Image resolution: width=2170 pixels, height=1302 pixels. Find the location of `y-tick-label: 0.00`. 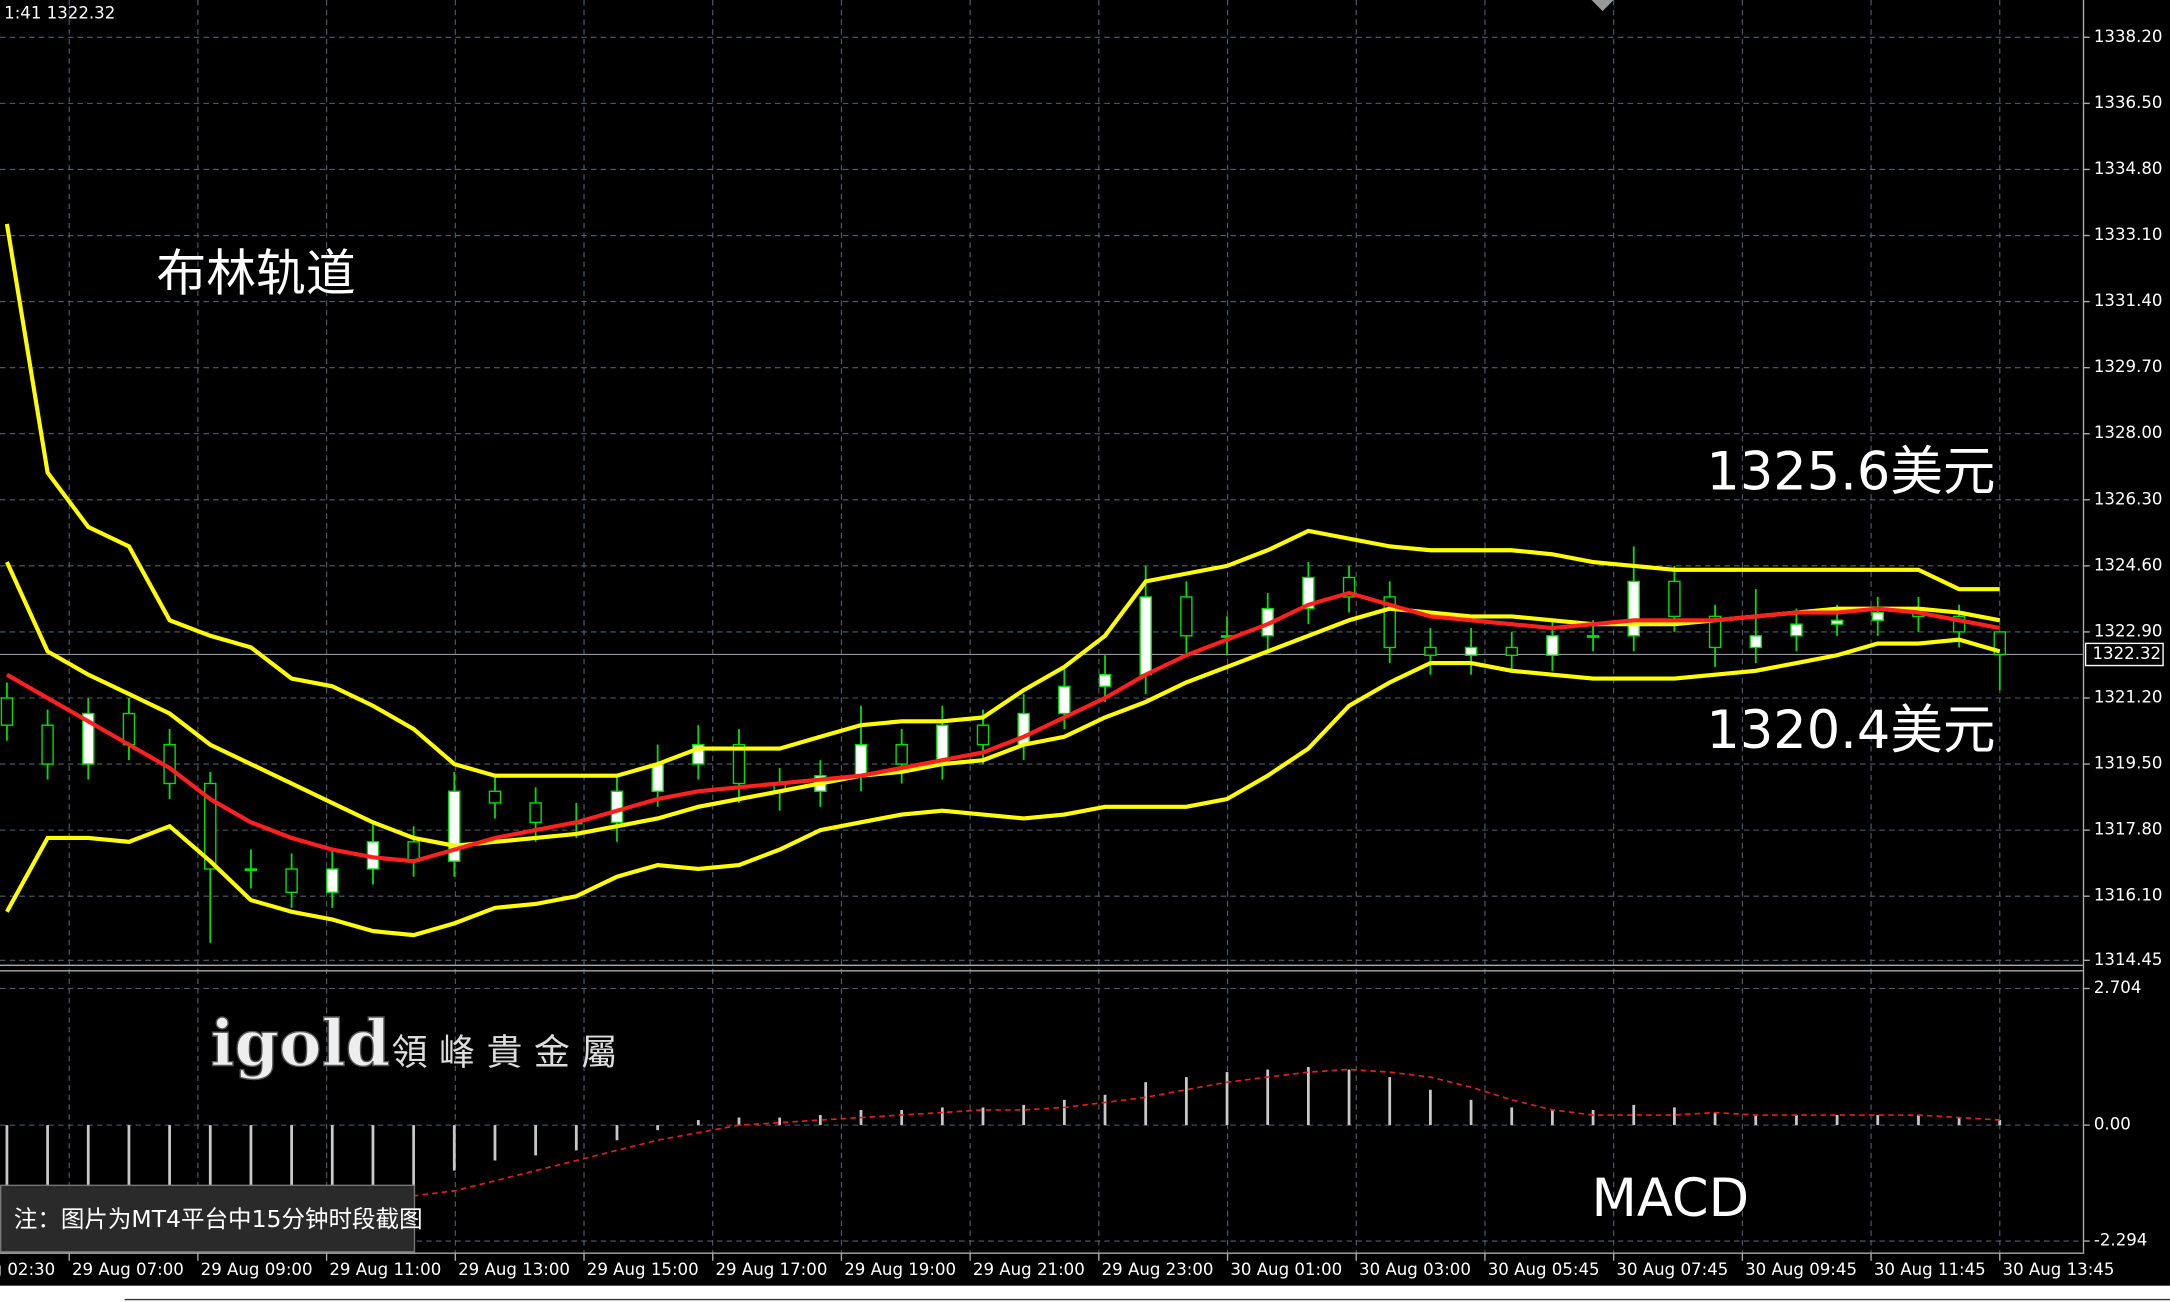

y-tick-label: 0.00 is located at coordinates (2112, 1124).